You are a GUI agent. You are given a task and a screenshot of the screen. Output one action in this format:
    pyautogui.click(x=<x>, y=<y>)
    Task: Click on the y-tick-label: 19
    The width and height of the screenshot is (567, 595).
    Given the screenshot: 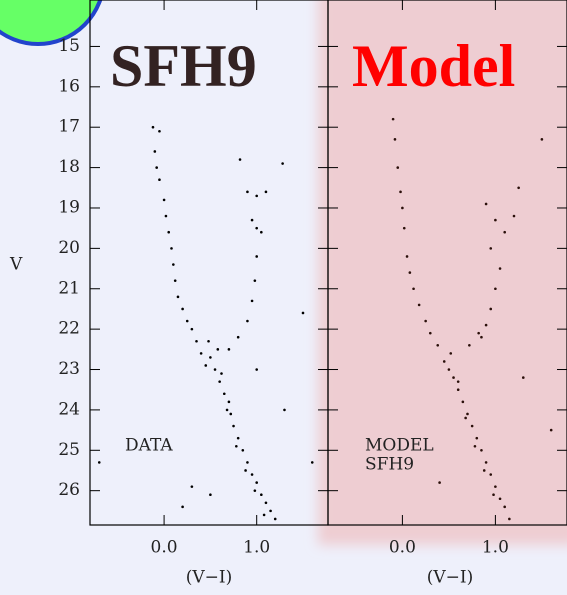 What is the action you would take?
    pyautogui.click(x=69, y=207)
    